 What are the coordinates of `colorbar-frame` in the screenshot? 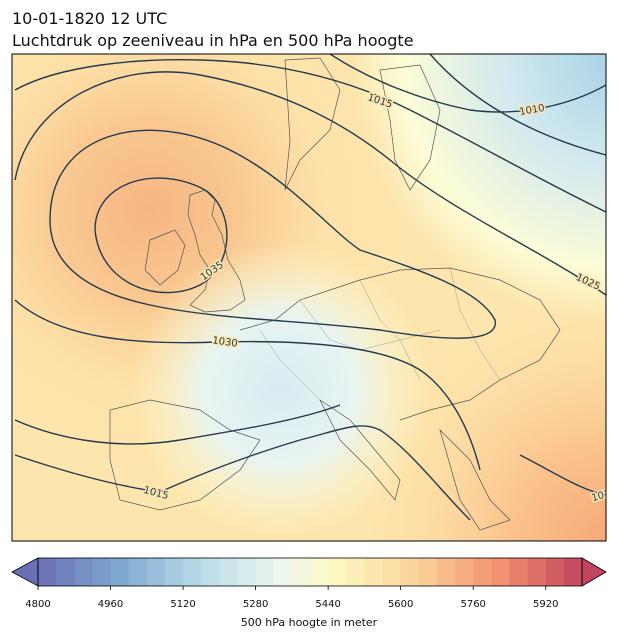 It's located at (310, 572).